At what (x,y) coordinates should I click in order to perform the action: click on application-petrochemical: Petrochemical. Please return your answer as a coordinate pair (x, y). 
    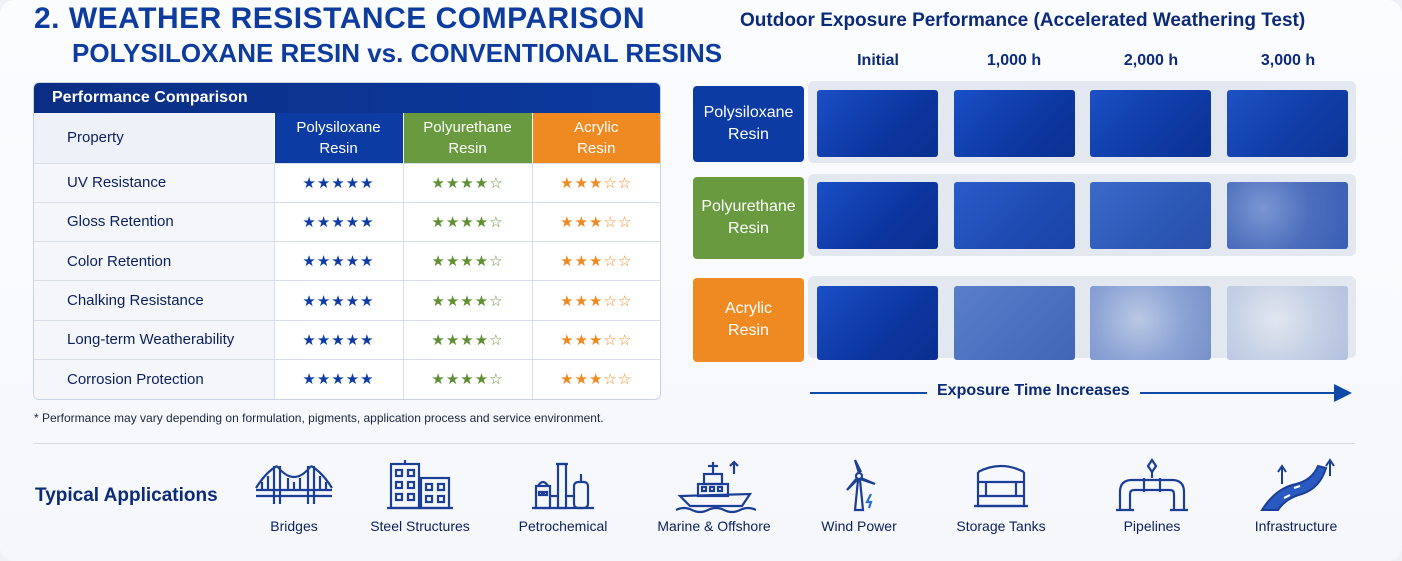
    Looking at the image, I should click on (563, 496).